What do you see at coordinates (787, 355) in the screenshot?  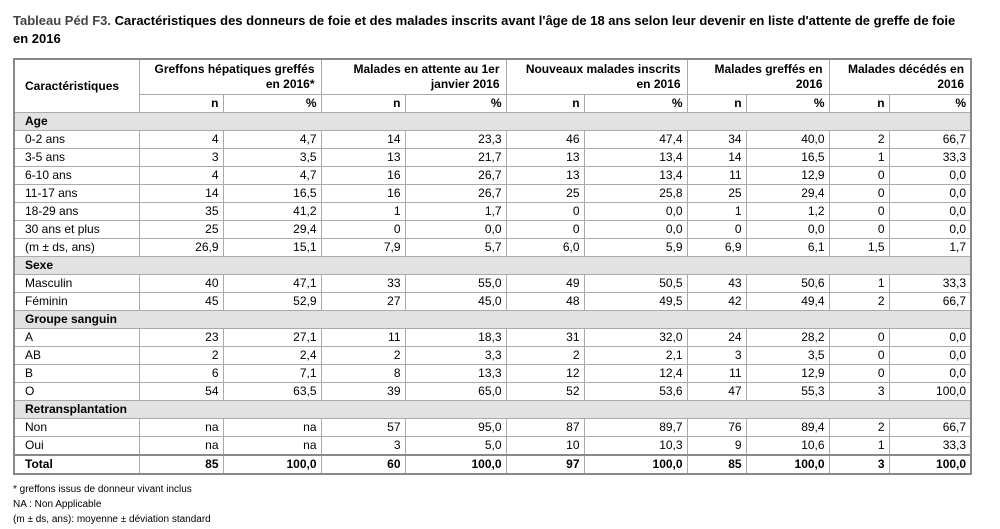 I see `cell: 3,5` at bounding box center [787, 355].